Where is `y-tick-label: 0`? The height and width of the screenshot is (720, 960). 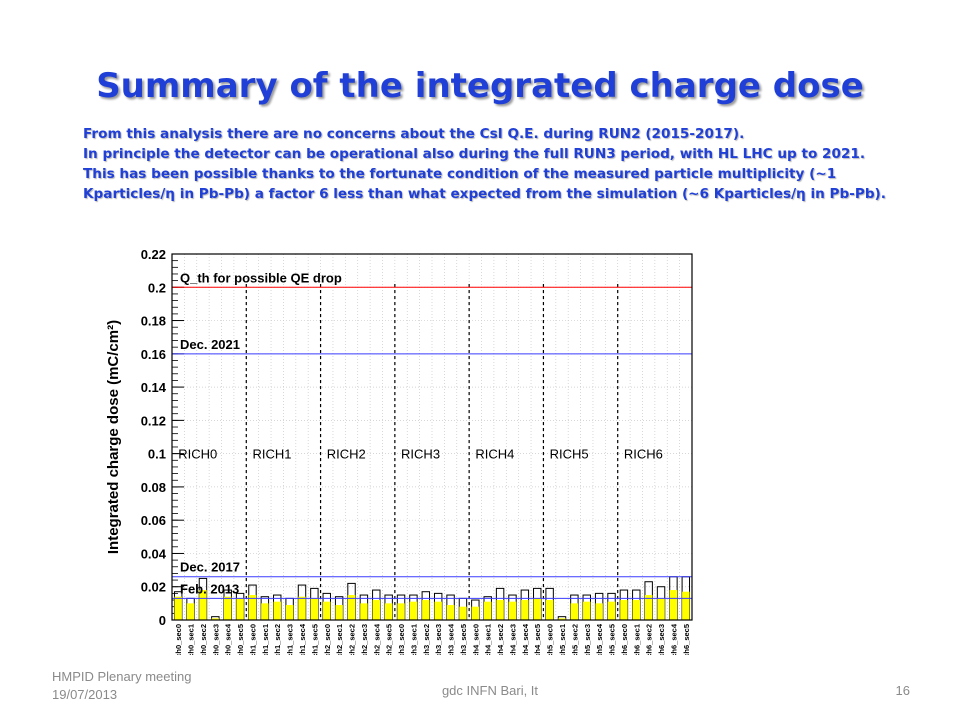
y-tick-label: 0 is located at coordinates (162, 620).